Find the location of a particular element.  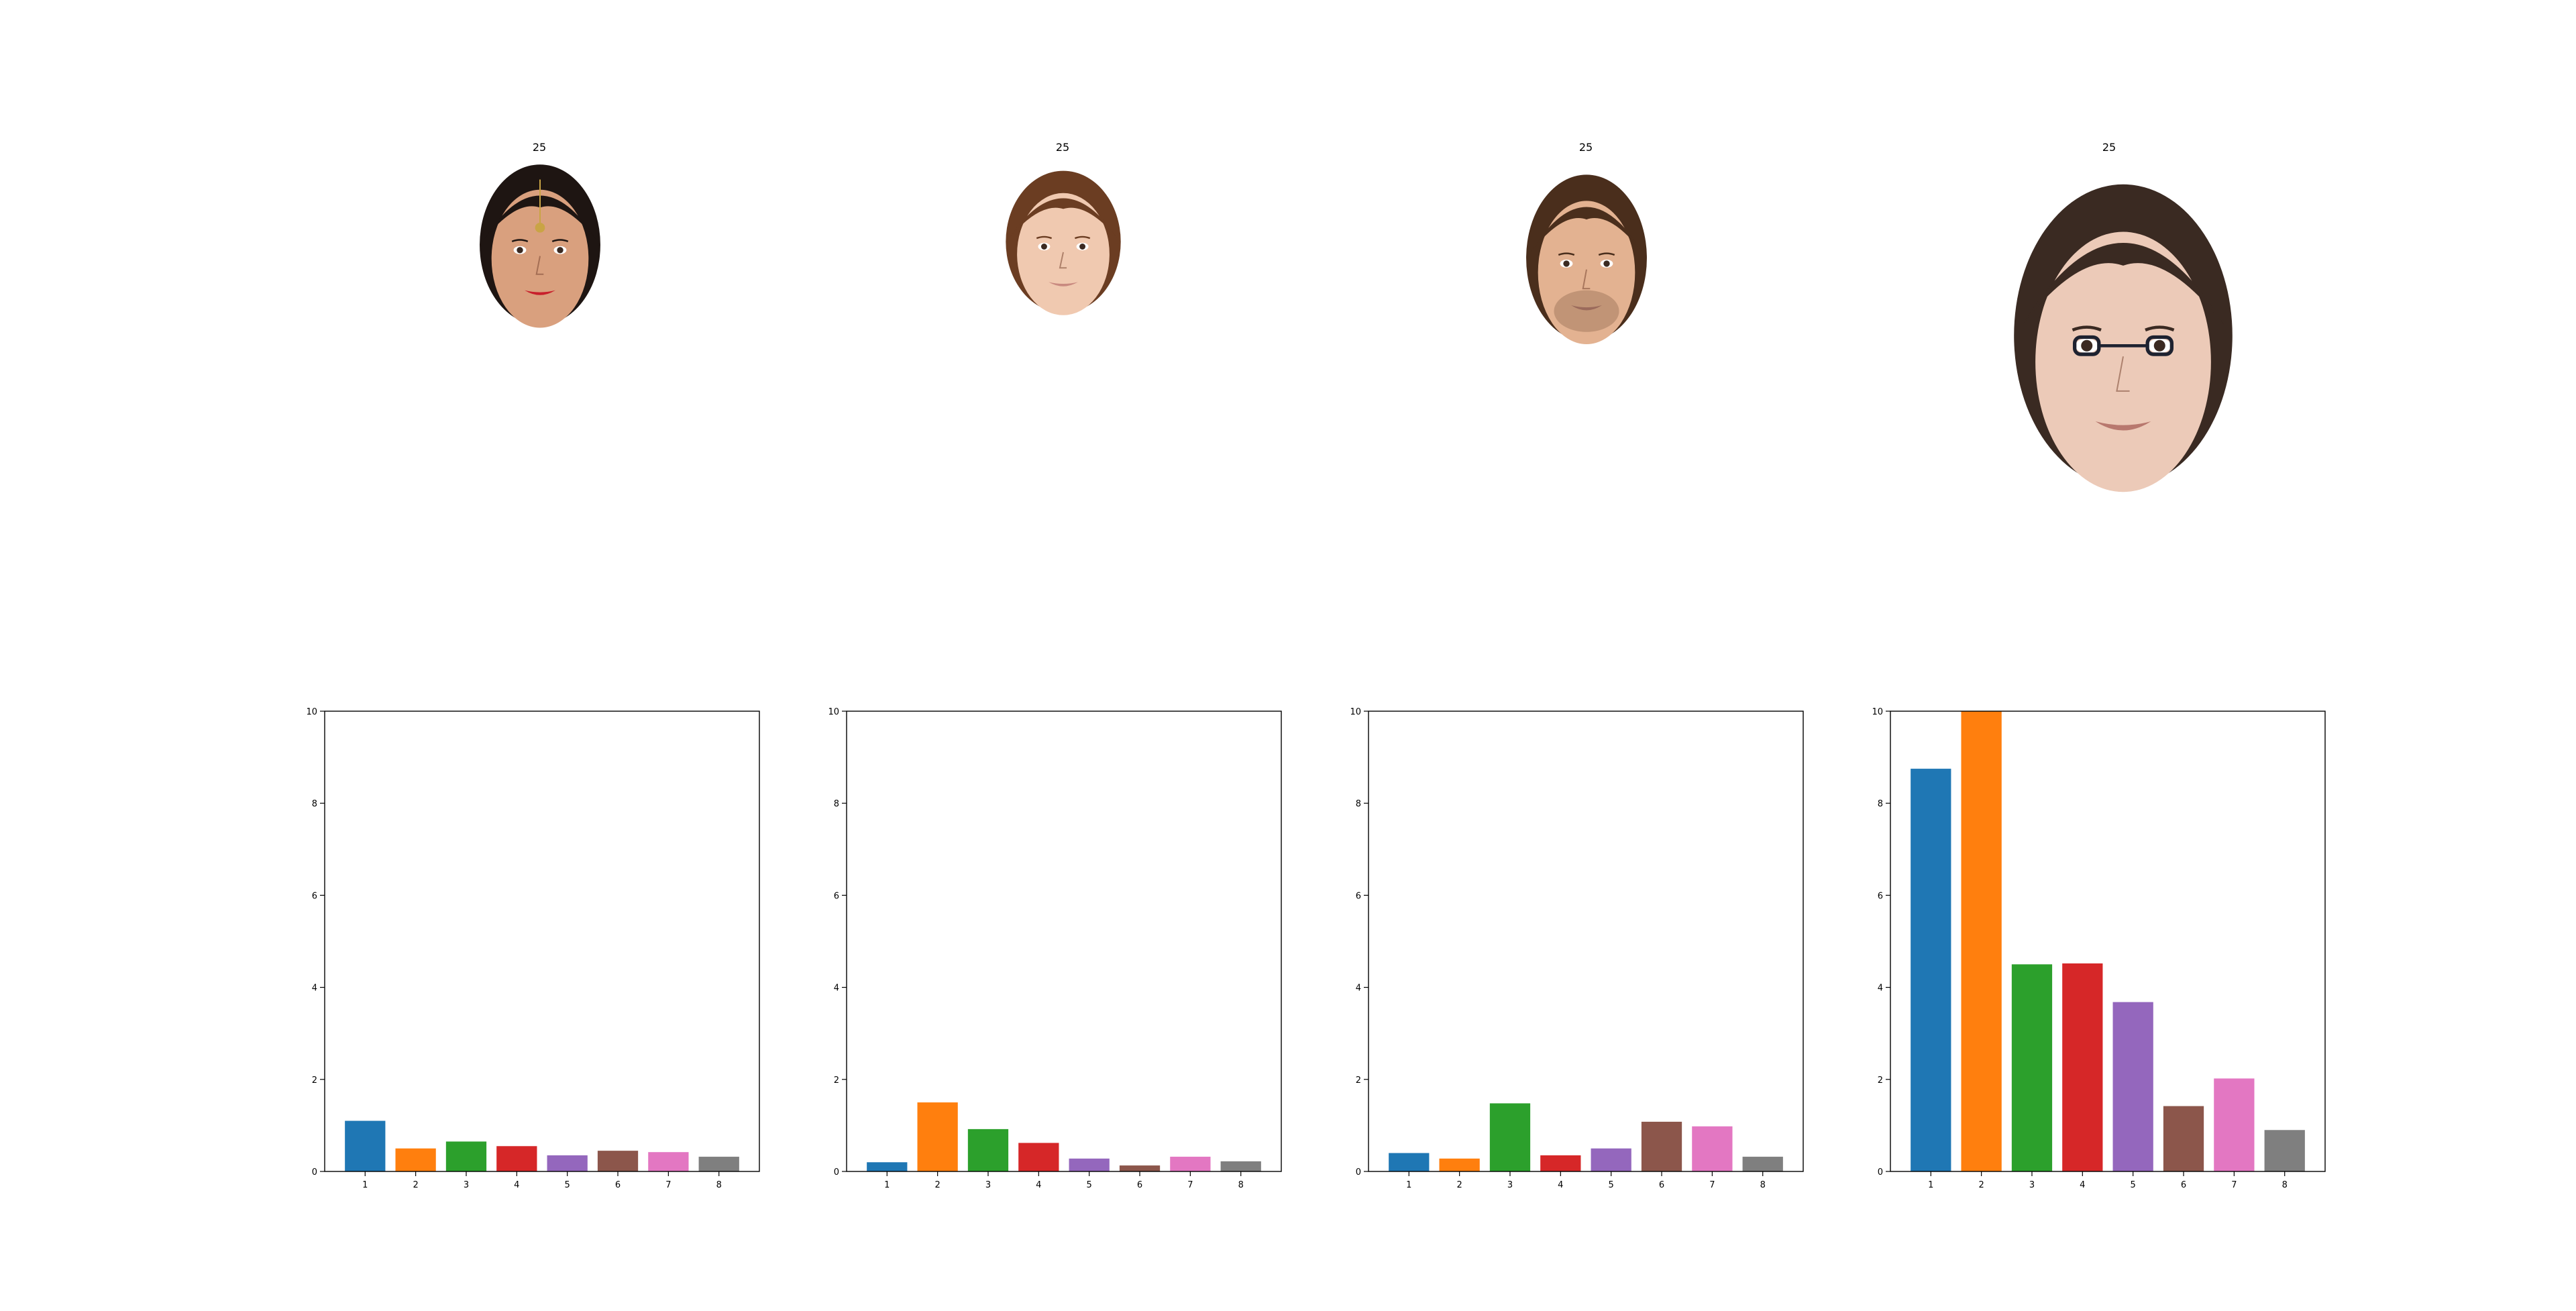

stubble is located at coordinates (1586, 311).